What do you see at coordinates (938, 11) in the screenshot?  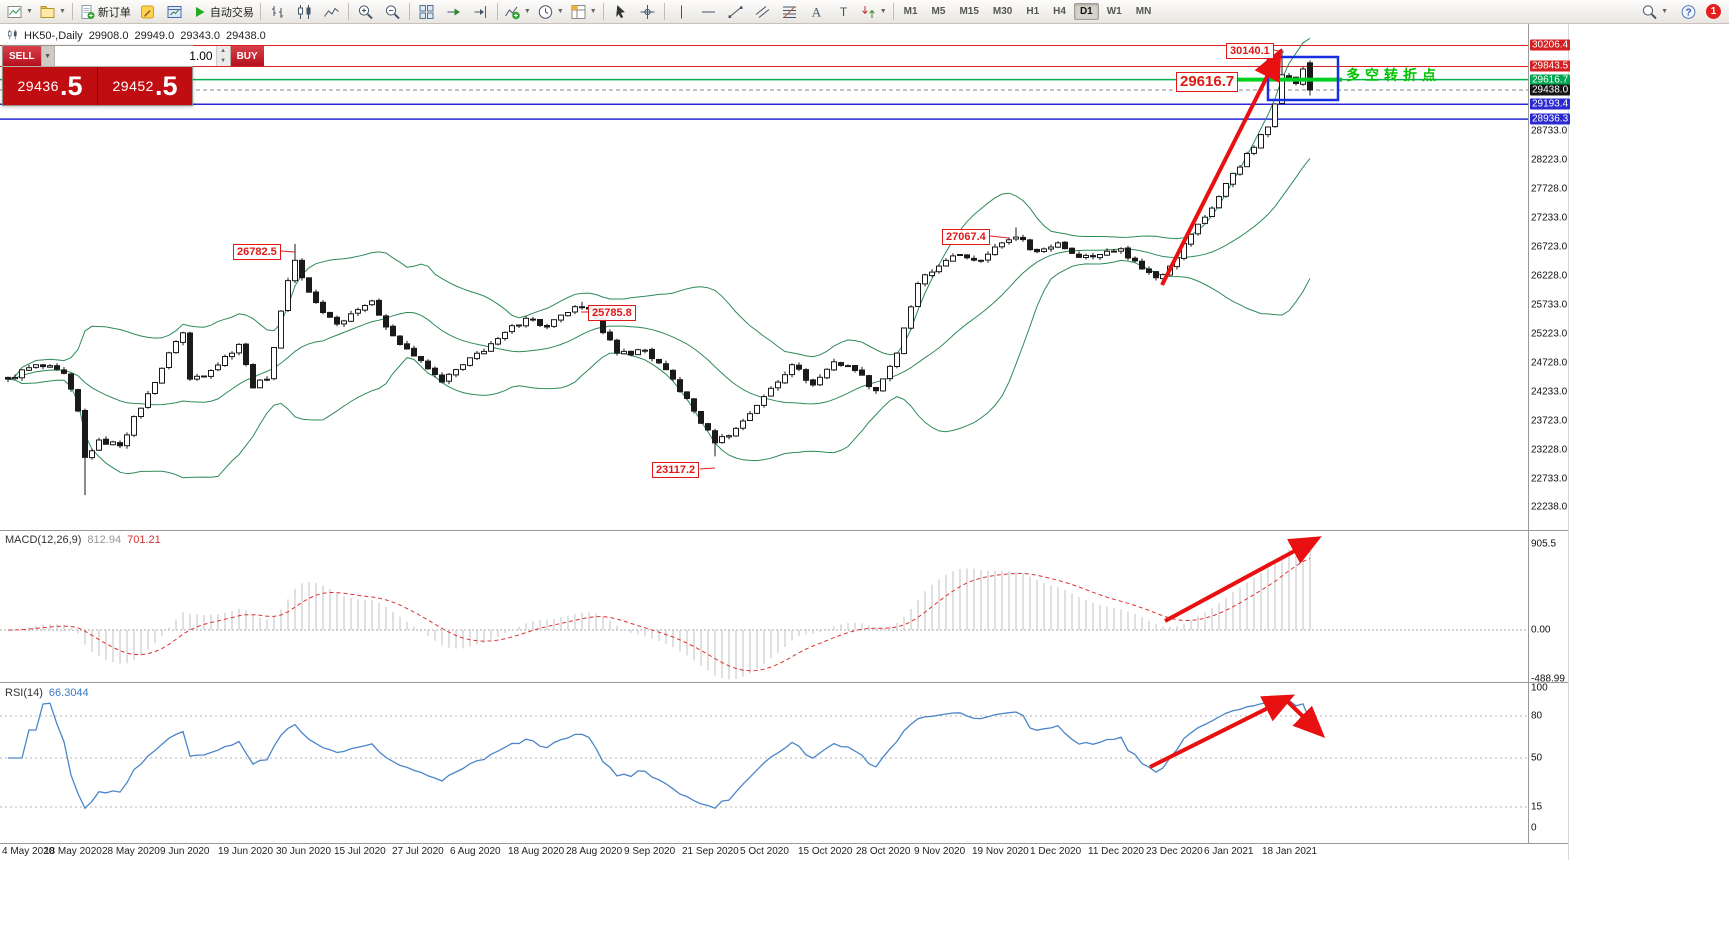 I see `timeframe-m5: M5` at bounding box center [938, 11].